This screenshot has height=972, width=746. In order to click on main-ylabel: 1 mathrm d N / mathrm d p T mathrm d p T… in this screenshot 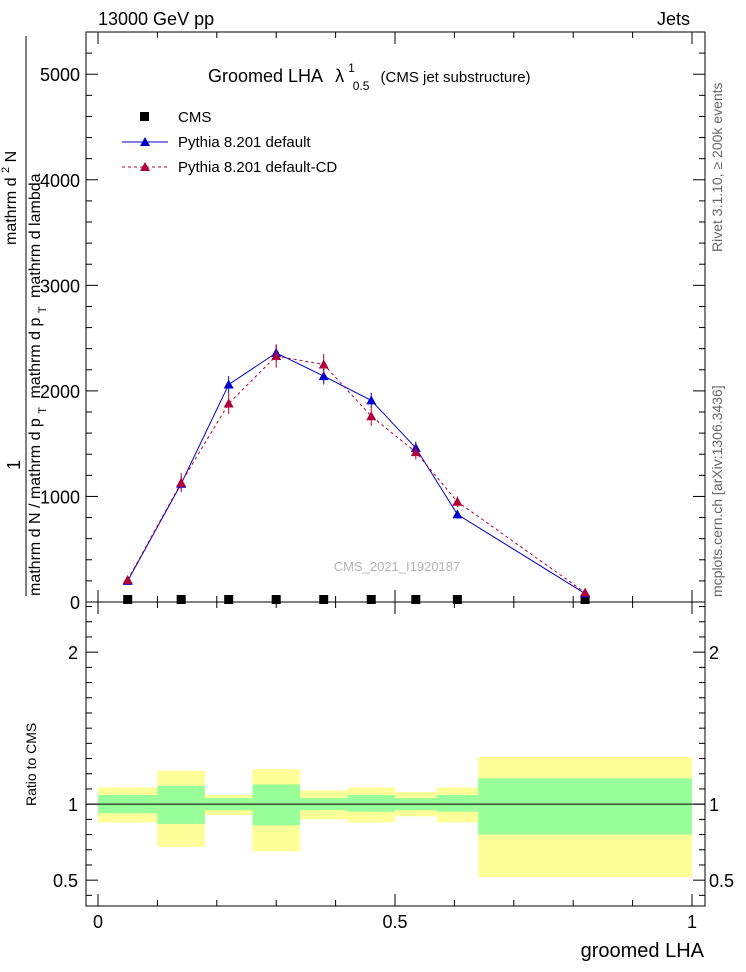, I will do `click(25, 316)`.